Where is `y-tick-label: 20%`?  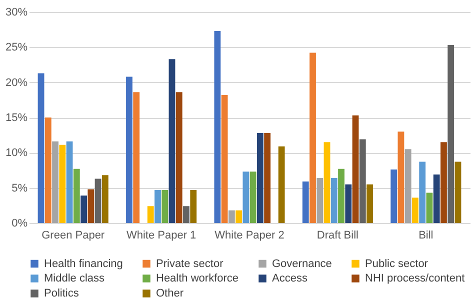
y-tick-label: 20% is located at coordinates (16, 82).